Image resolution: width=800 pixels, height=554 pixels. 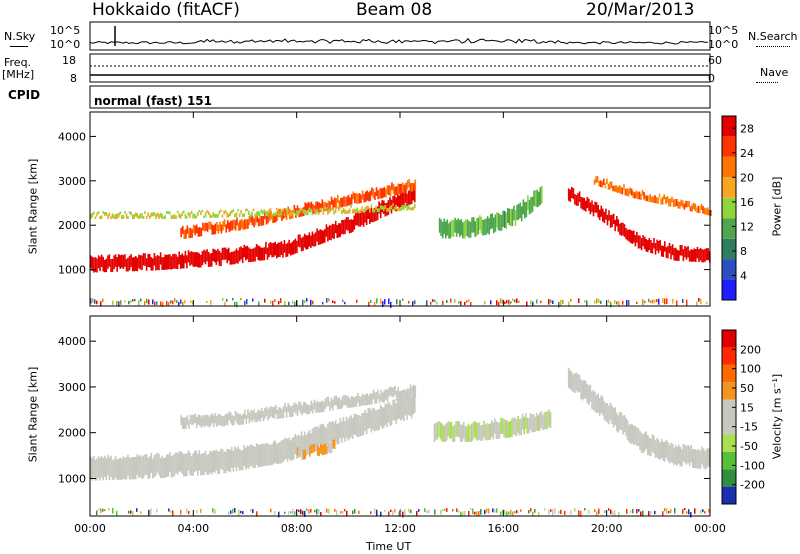 What do you see at coordinates (652, 196) in the screenshot?
I see `region-upper-right-band` at bounding box center [652, 196].